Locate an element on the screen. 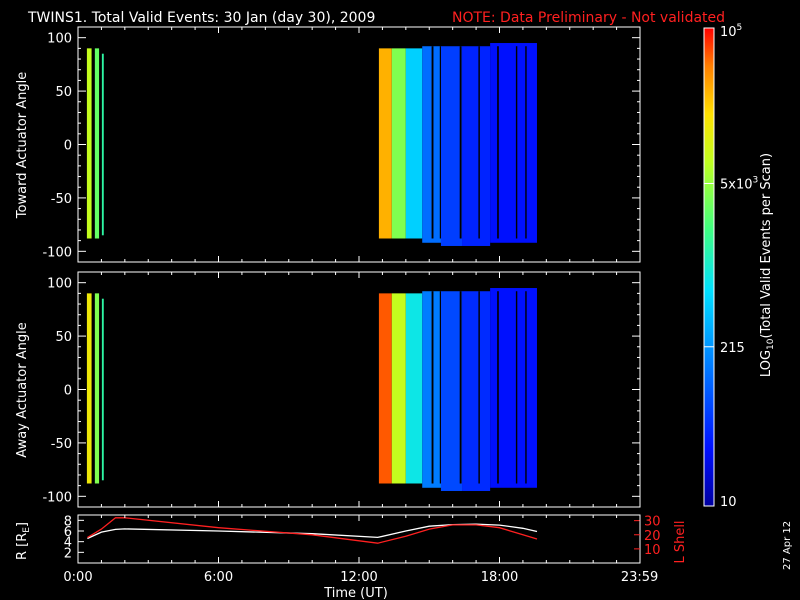 Image resolution: width=800 pixels, height=600 pixels. colorbar-tick-label: 215 is located at coordinates (732, 348).